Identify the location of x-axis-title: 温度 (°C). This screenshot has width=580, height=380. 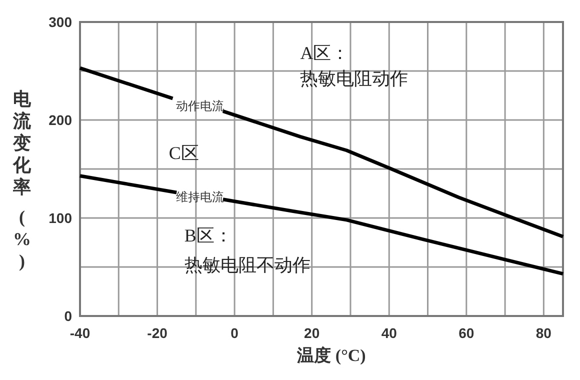
(331, 355).